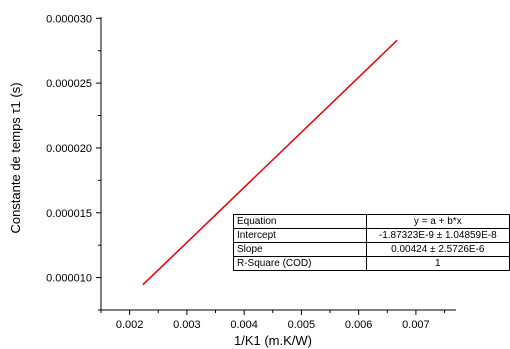 Image resolution: width=510 pixels, height=349 pixels. What do you see at coordinates (359, 325) in the screenshot?
I see `x-tick-label: 0.006` at bounding box center [359, 325].